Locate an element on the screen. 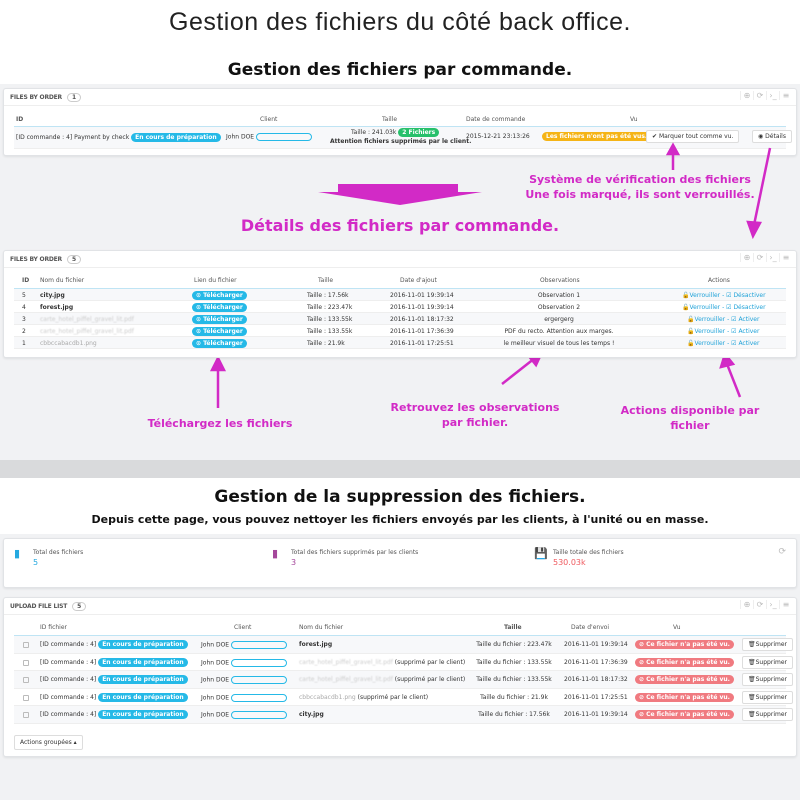 The width and height of the screenshot is (800, 800). col-id: ID fichier is located at coordinates (54, 627).